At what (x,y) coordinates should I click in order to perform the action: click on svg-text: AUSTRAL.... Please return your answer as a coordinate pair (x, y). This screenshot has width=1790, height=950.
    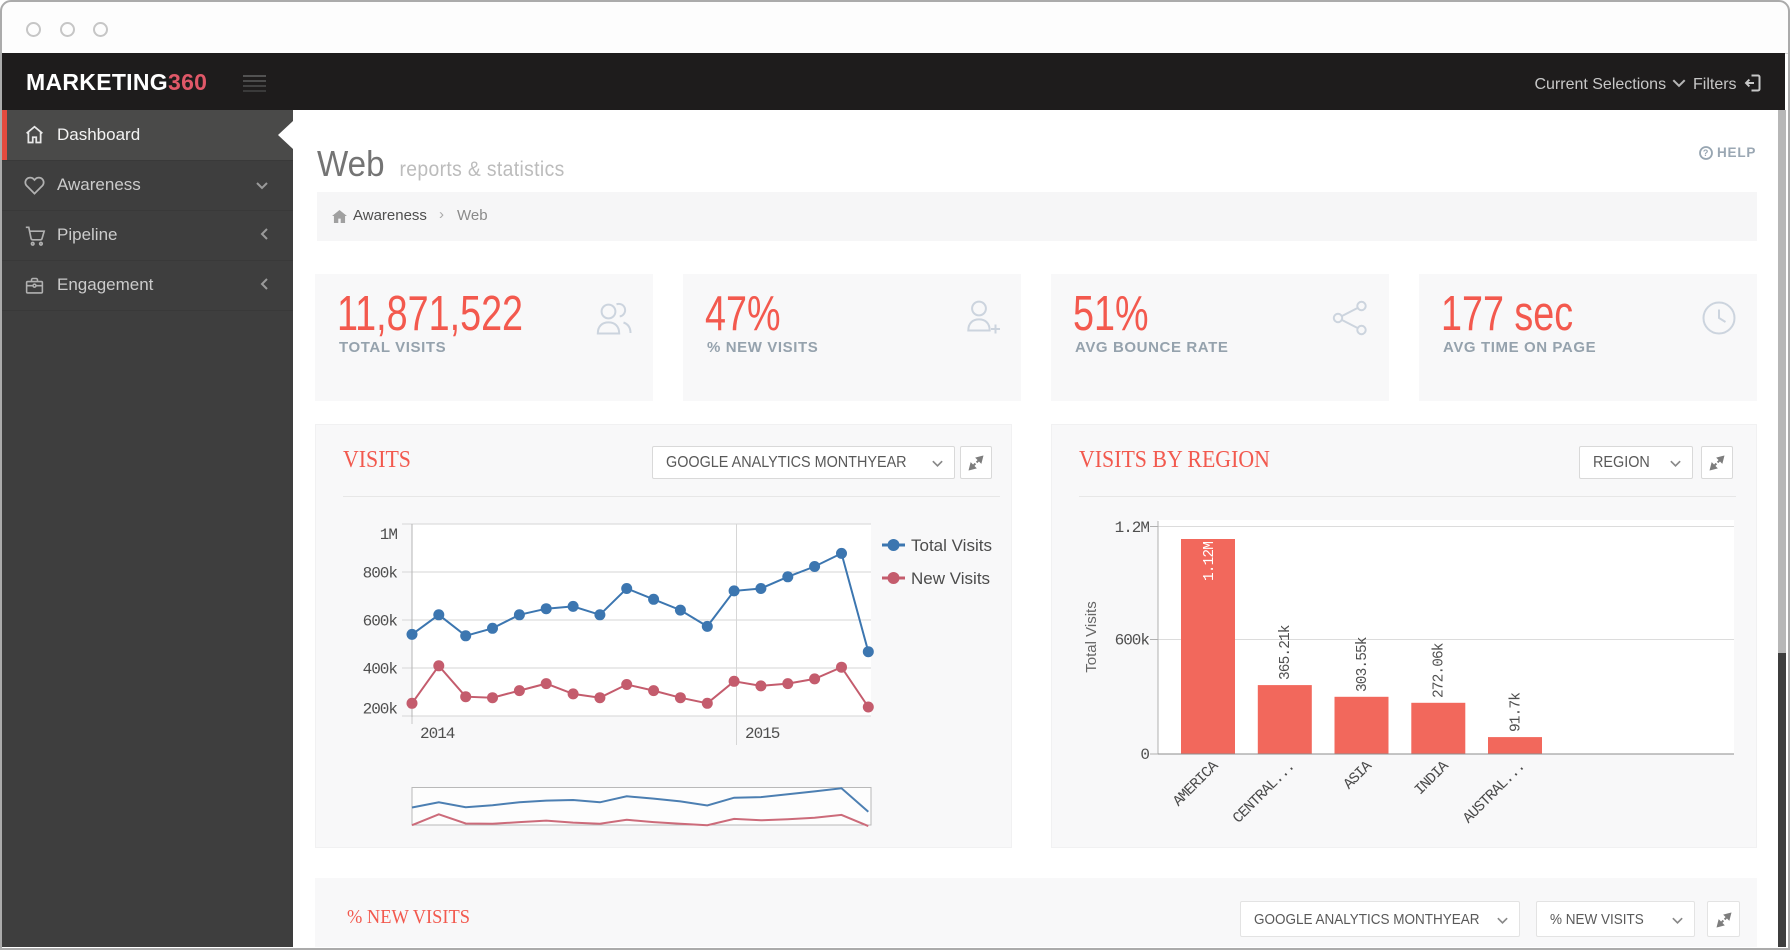
    Looking at the image, I should click on (1494, 793).